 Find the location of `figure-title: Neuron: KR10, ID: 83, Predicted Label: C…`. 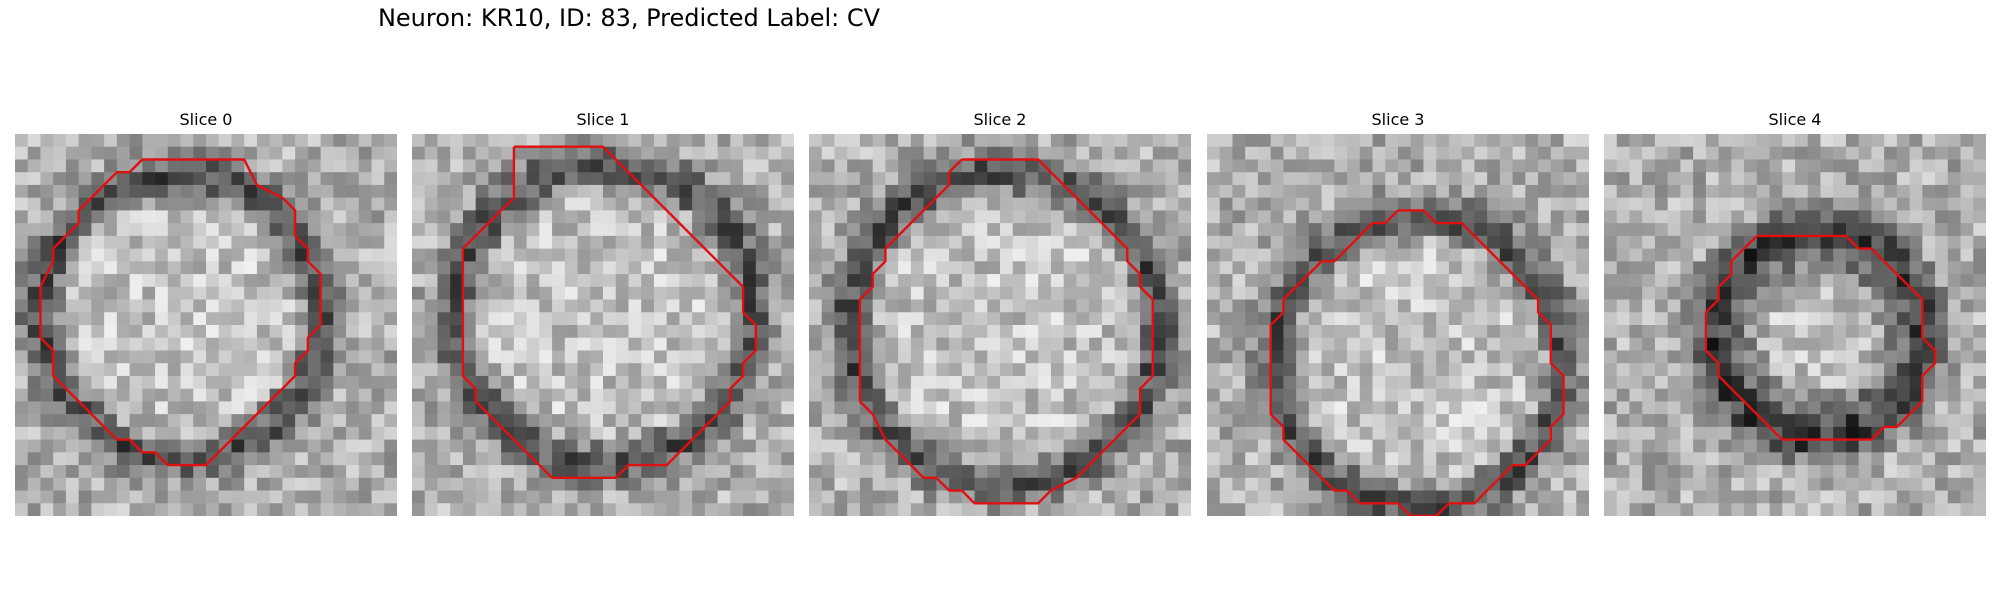

figure-title: Neuron: KR10, ID: 83, Predicted Label: C… is located at coordinates (629, 18).